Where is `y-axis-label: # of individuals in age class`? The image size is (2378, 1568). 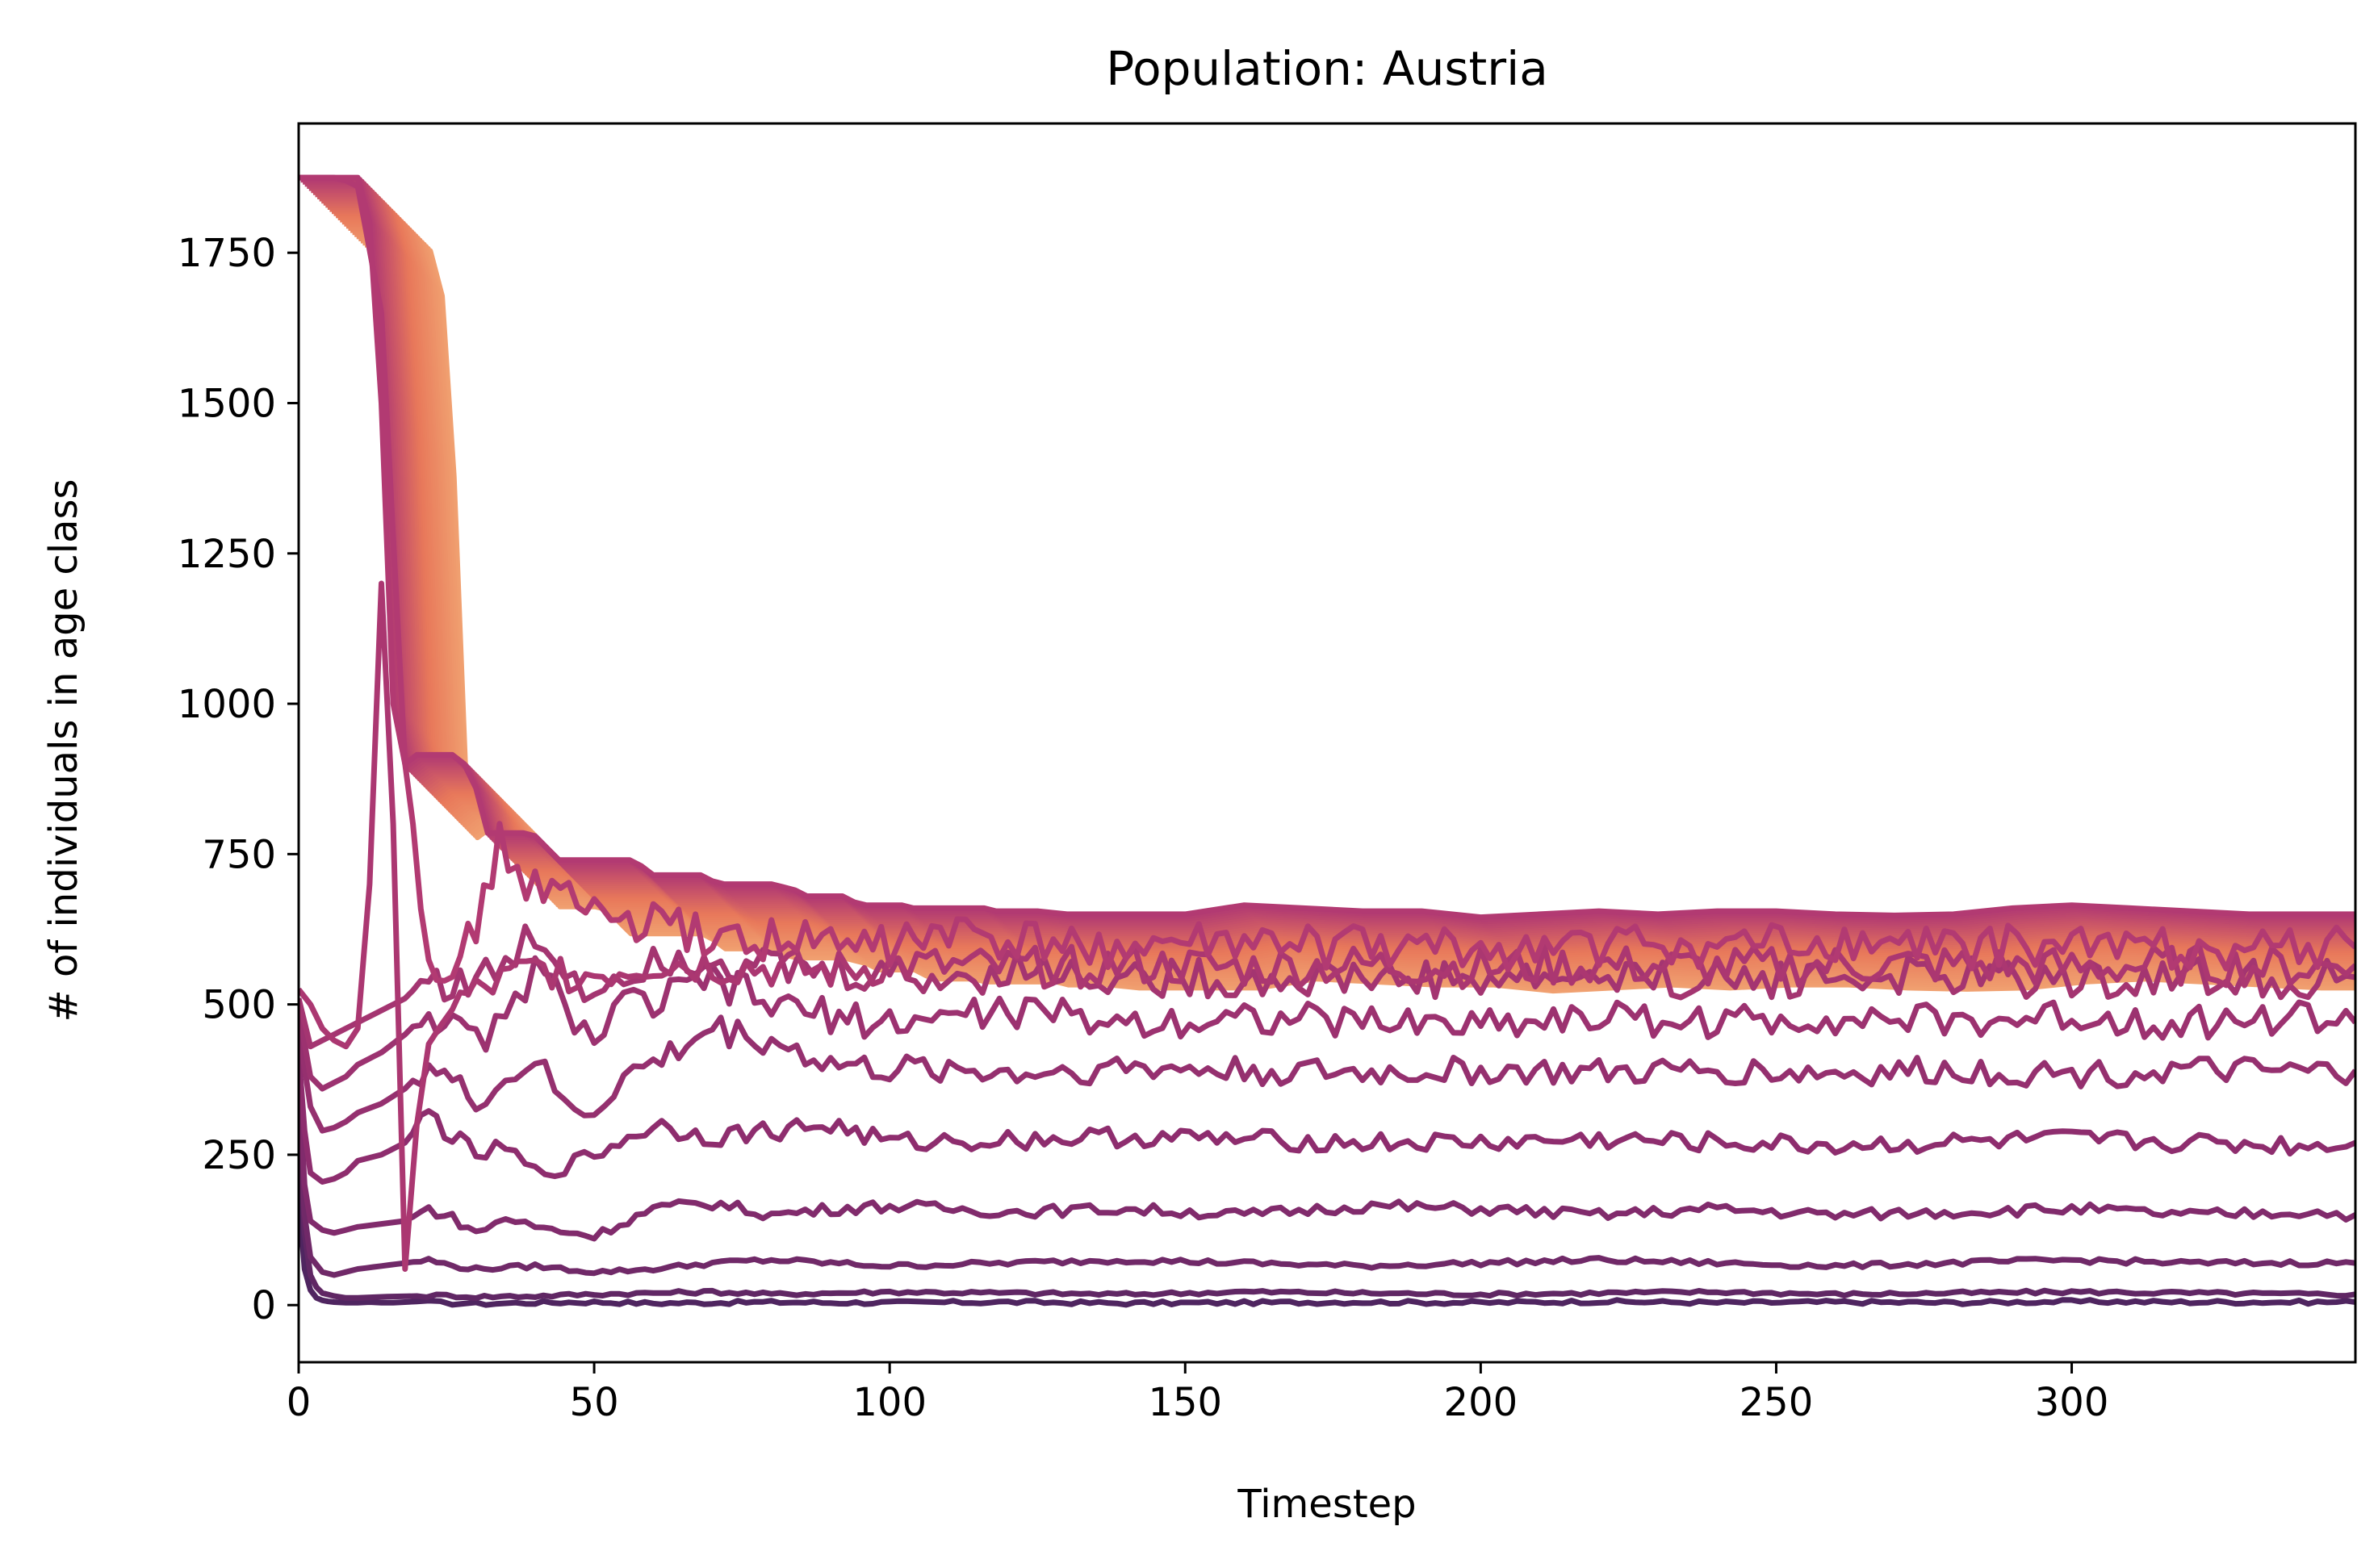
y-axis-label: # of individuals in age class is located at coordinates (64, 750).